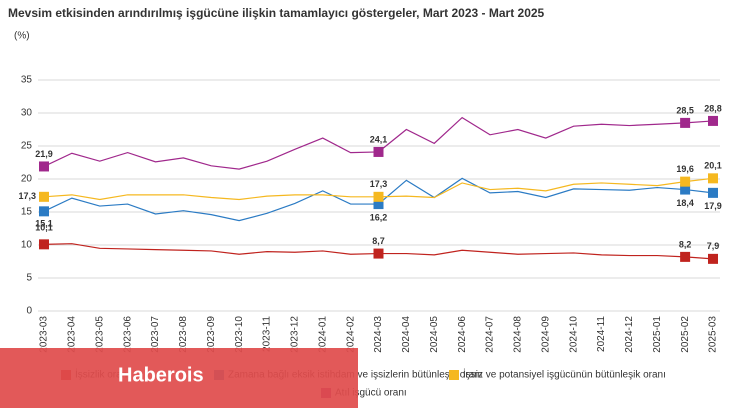  I want to click on x-tick-label: 2024-02, so click(350, 334).